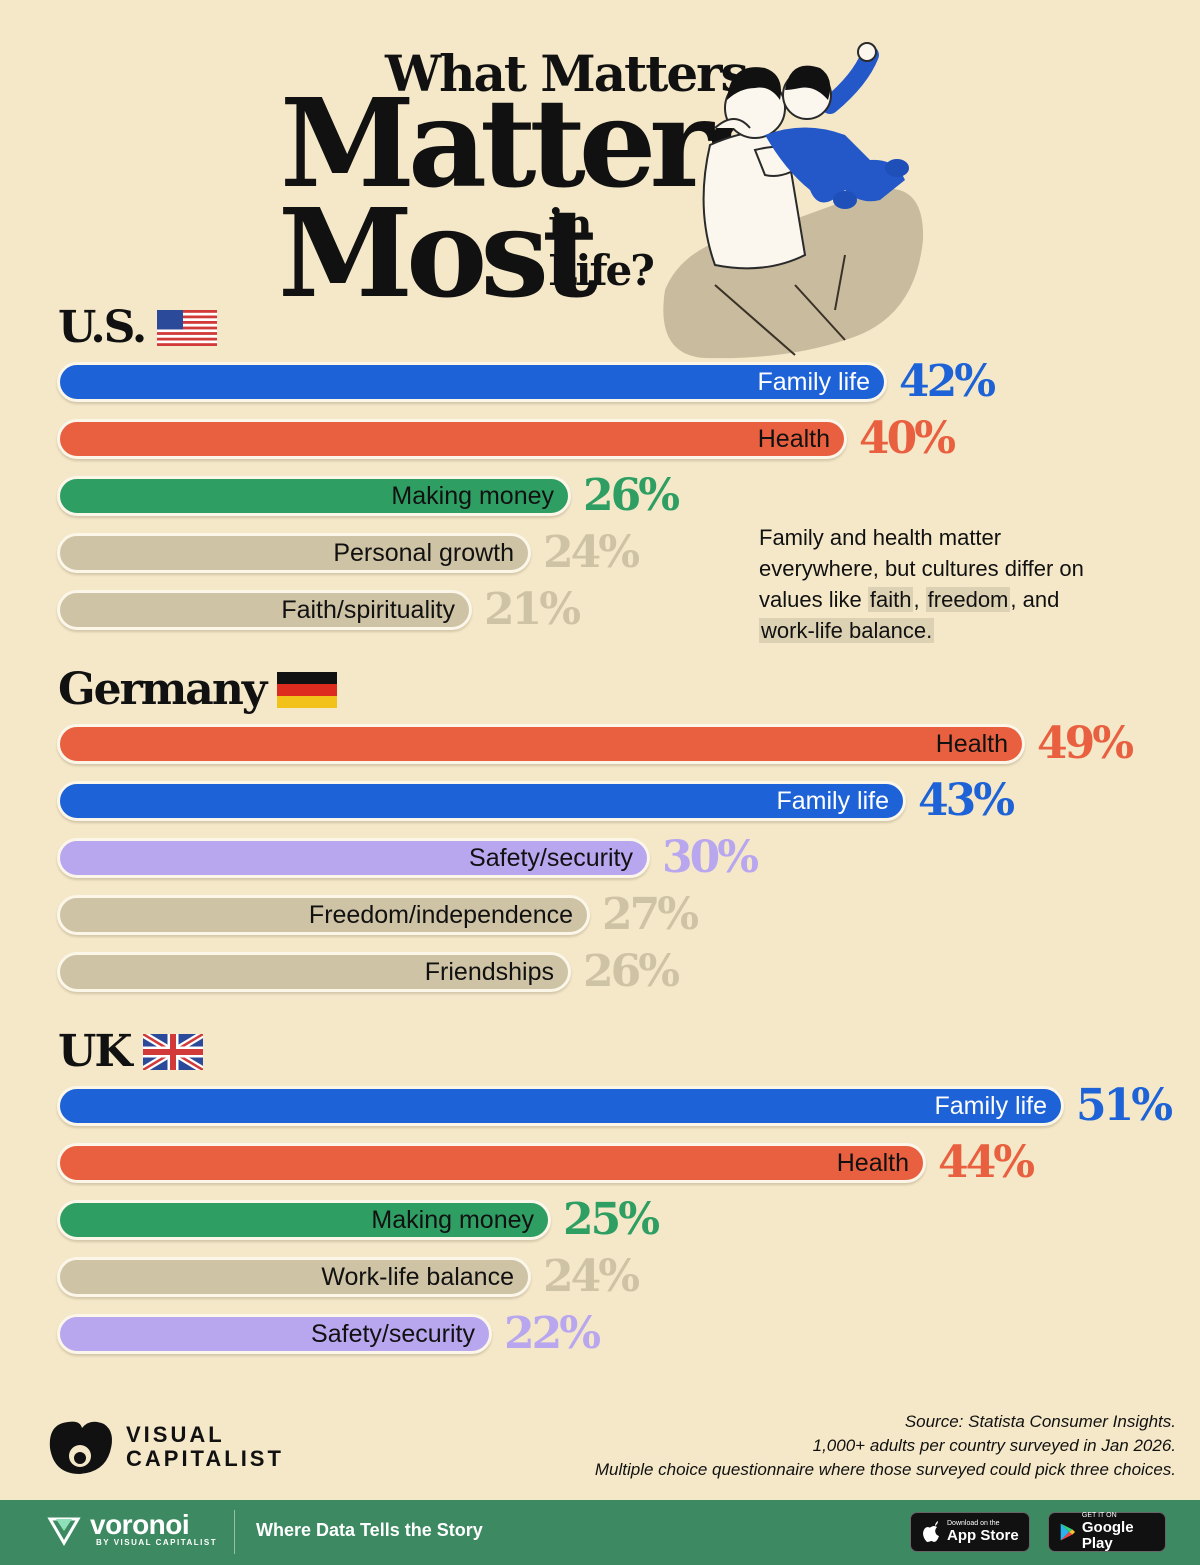 This screenshot has width=1200, height=1565. Describe the element at coordinates (570, 224) in the screenshot. I see `title-in: in` at that location.